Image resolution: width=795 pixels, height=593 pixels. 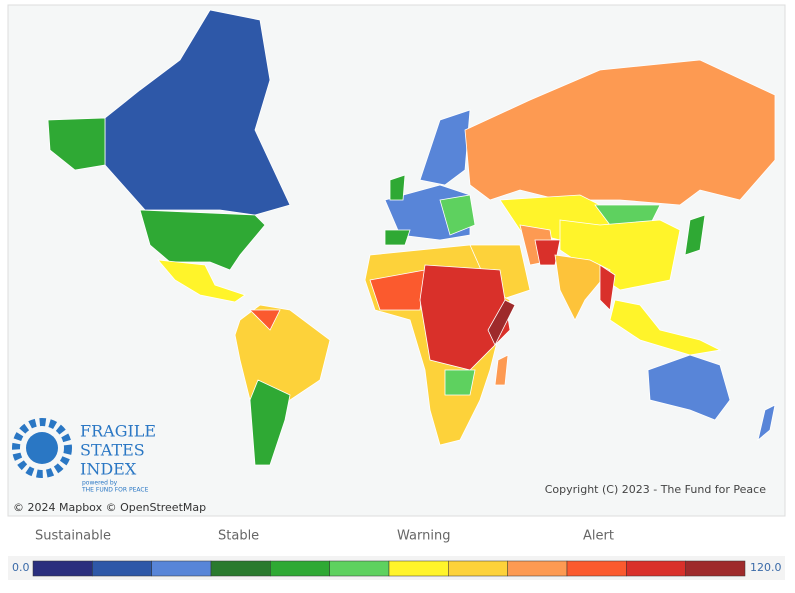 I want to click on russia, so click(x=620, y=132).